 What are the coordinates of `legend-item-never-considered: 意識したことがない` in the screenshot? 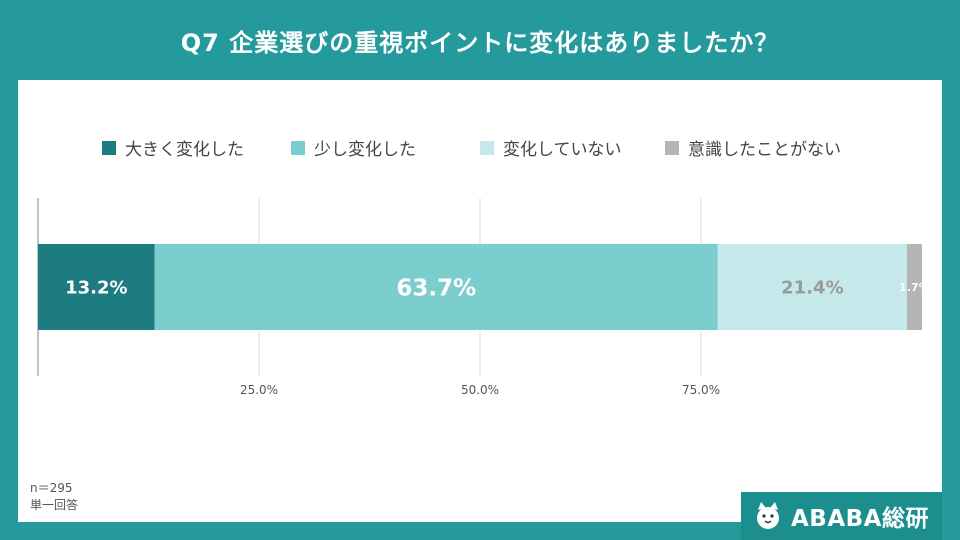 It's located at (753, 147).